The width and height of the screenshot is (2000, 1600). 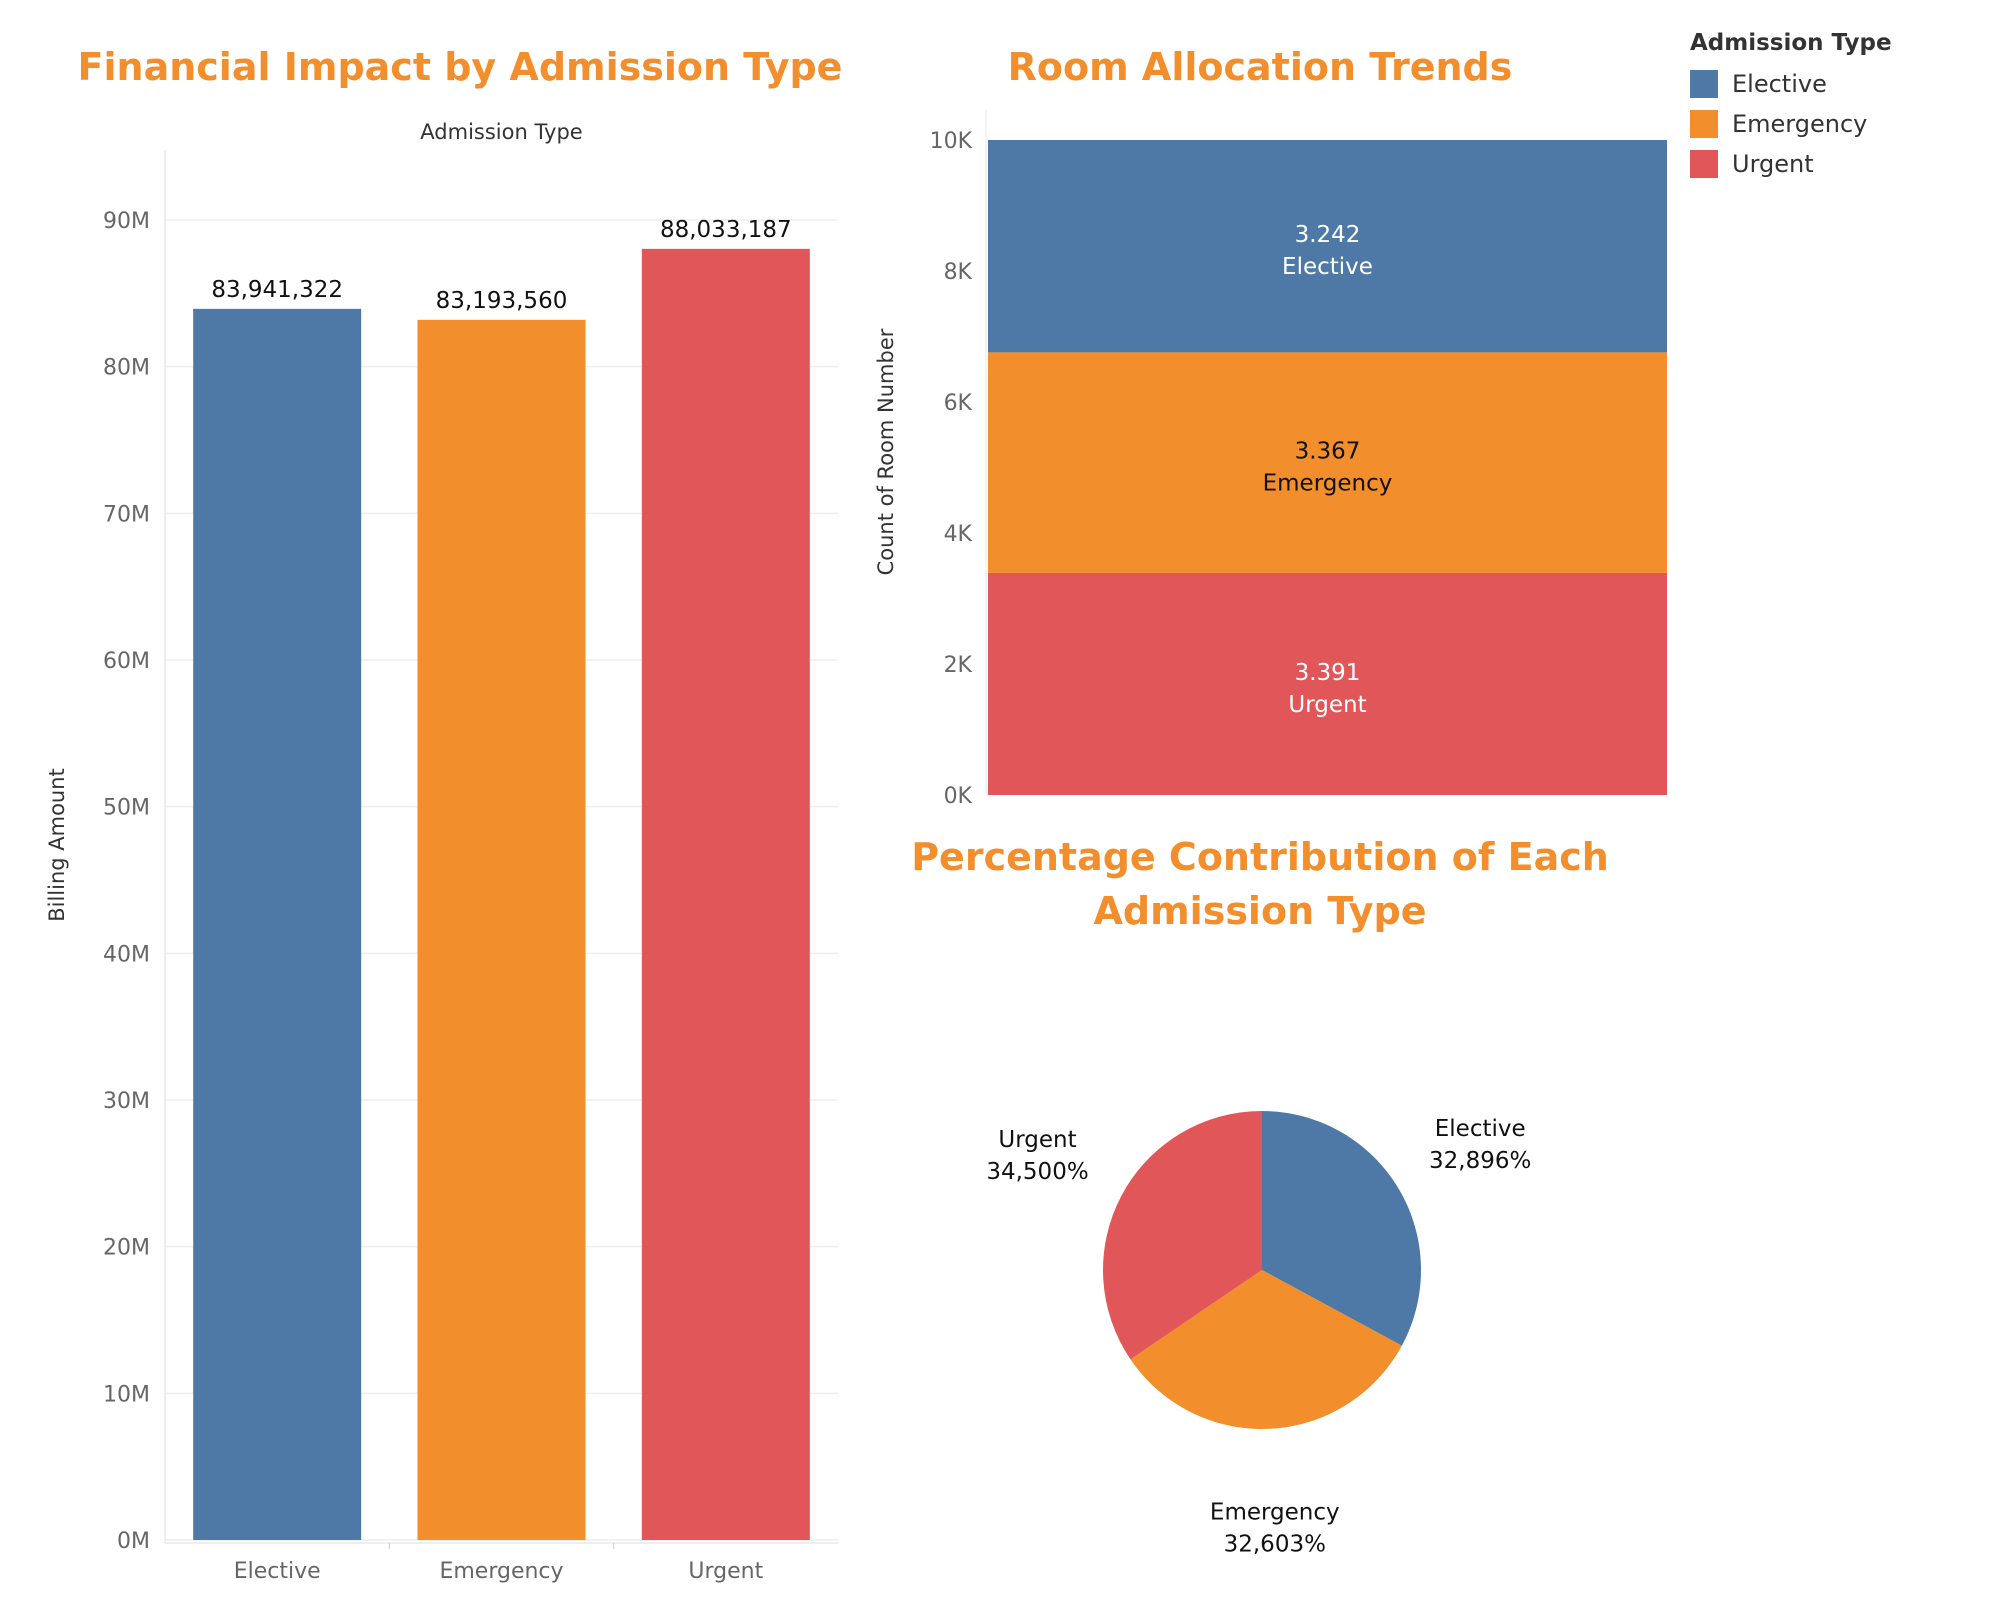 What do you see at coordinates (958, 403) in the screenshot?
I see `stack-y-tick-label: 6K` at bounding box center [958, 403].